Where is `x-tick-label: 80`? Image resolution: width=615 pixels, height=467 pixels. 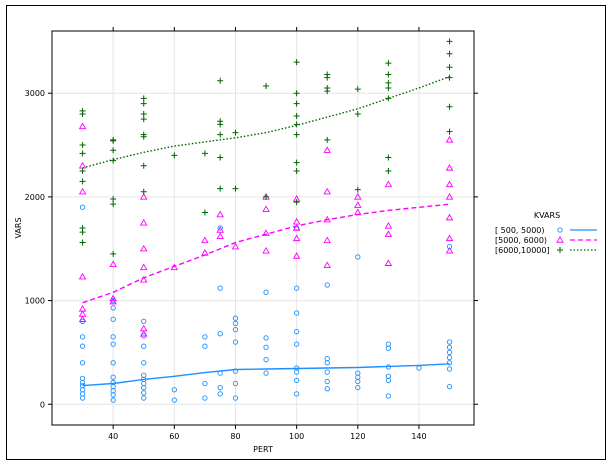
x-tick-label: 80 is located at coordinates (235, 436).